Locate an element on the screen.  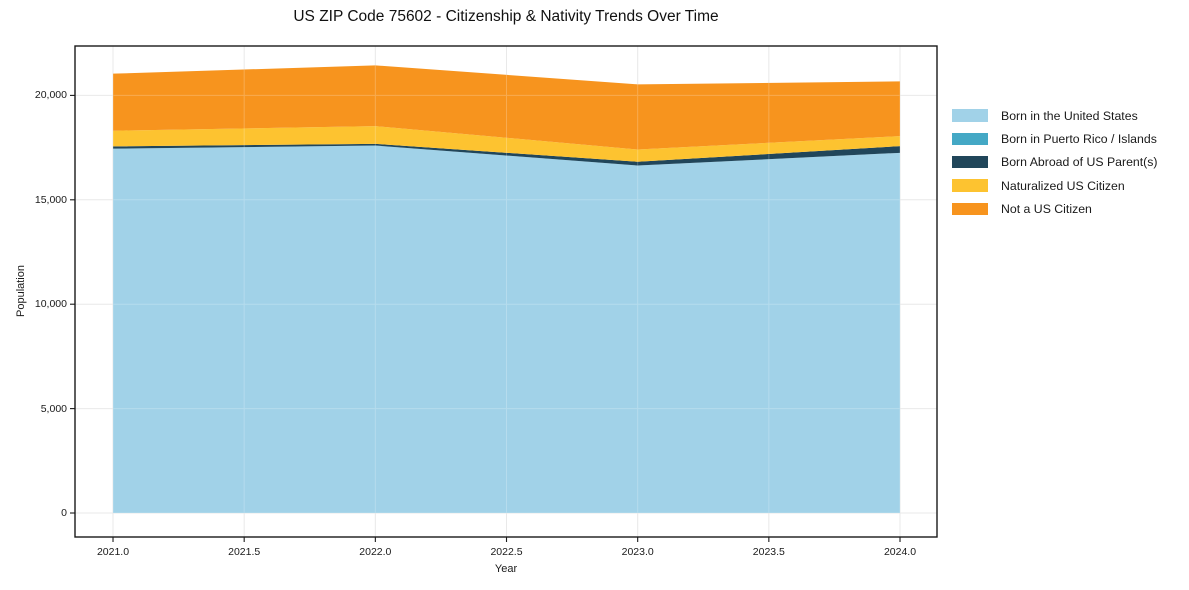
y-tick-label: 0 is located at coordinates (64, 513).